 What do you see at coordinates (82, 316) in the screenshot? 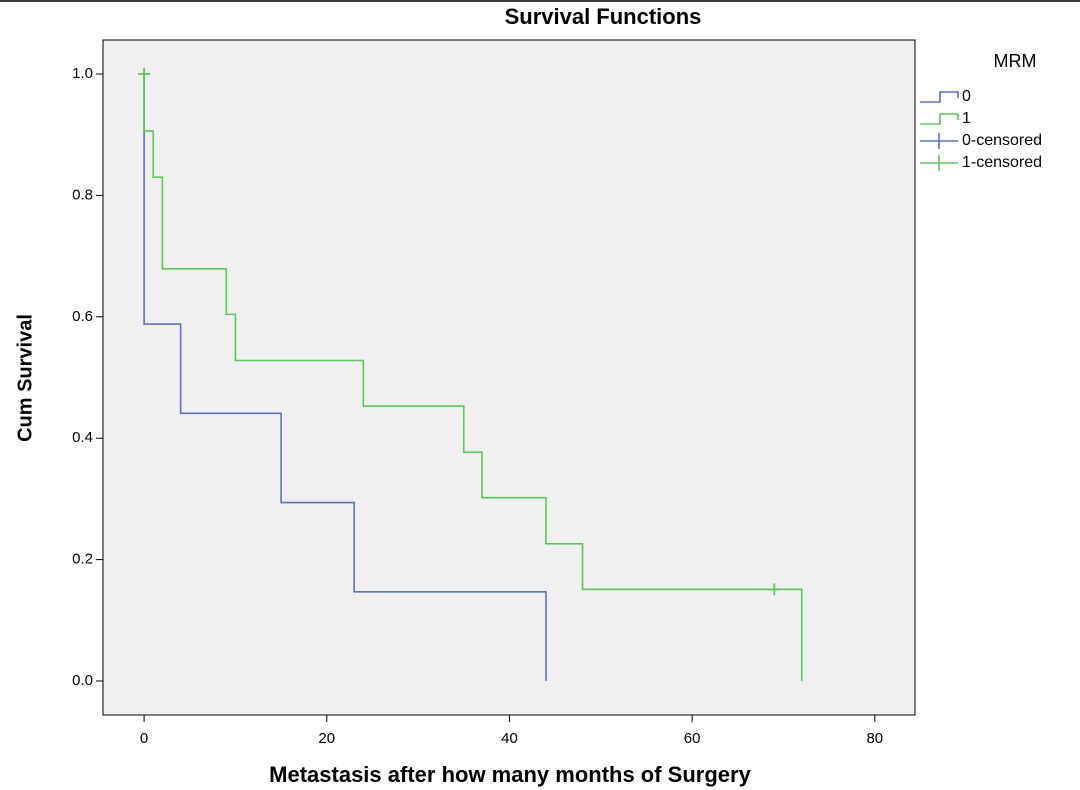
I see `y-tick-label: 0.6` at bounding box center [82, 316].